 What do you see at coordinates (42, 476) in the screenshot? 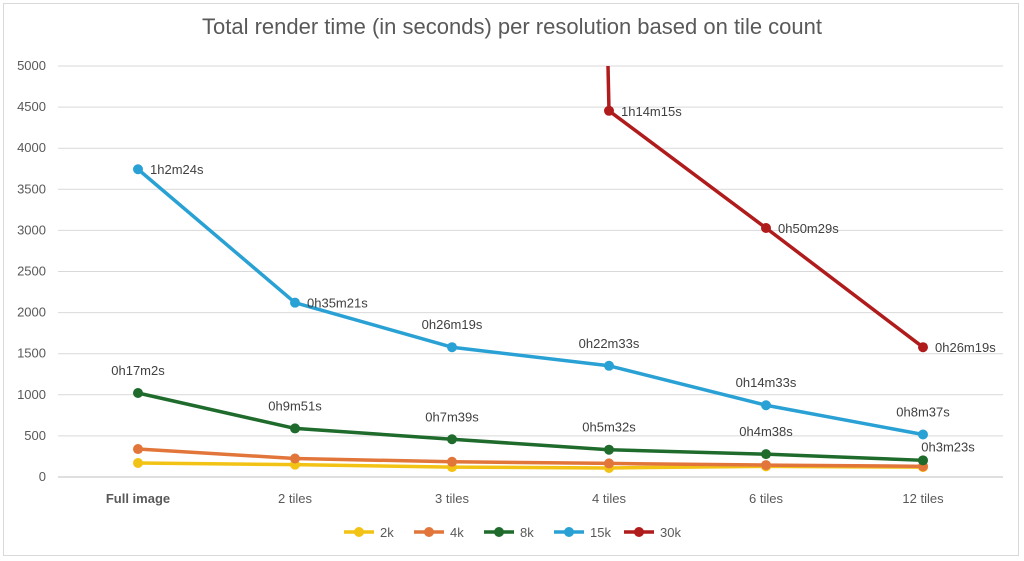
I see `y-tick-label: 0` at bounding box center [42, 476].